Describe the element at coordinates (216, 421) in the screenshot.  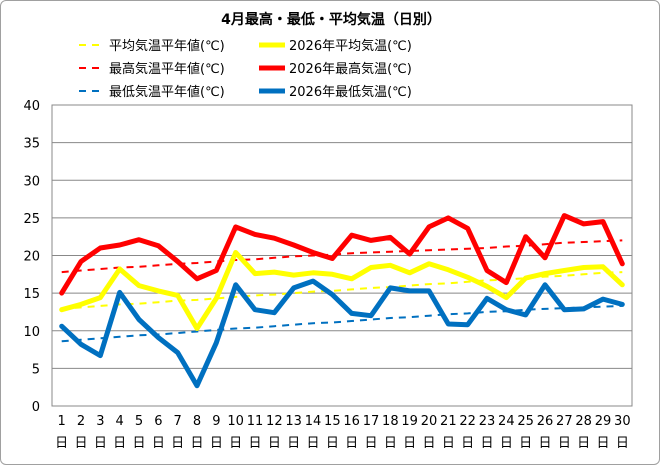
I see `x-tick-label: 9` at that location.